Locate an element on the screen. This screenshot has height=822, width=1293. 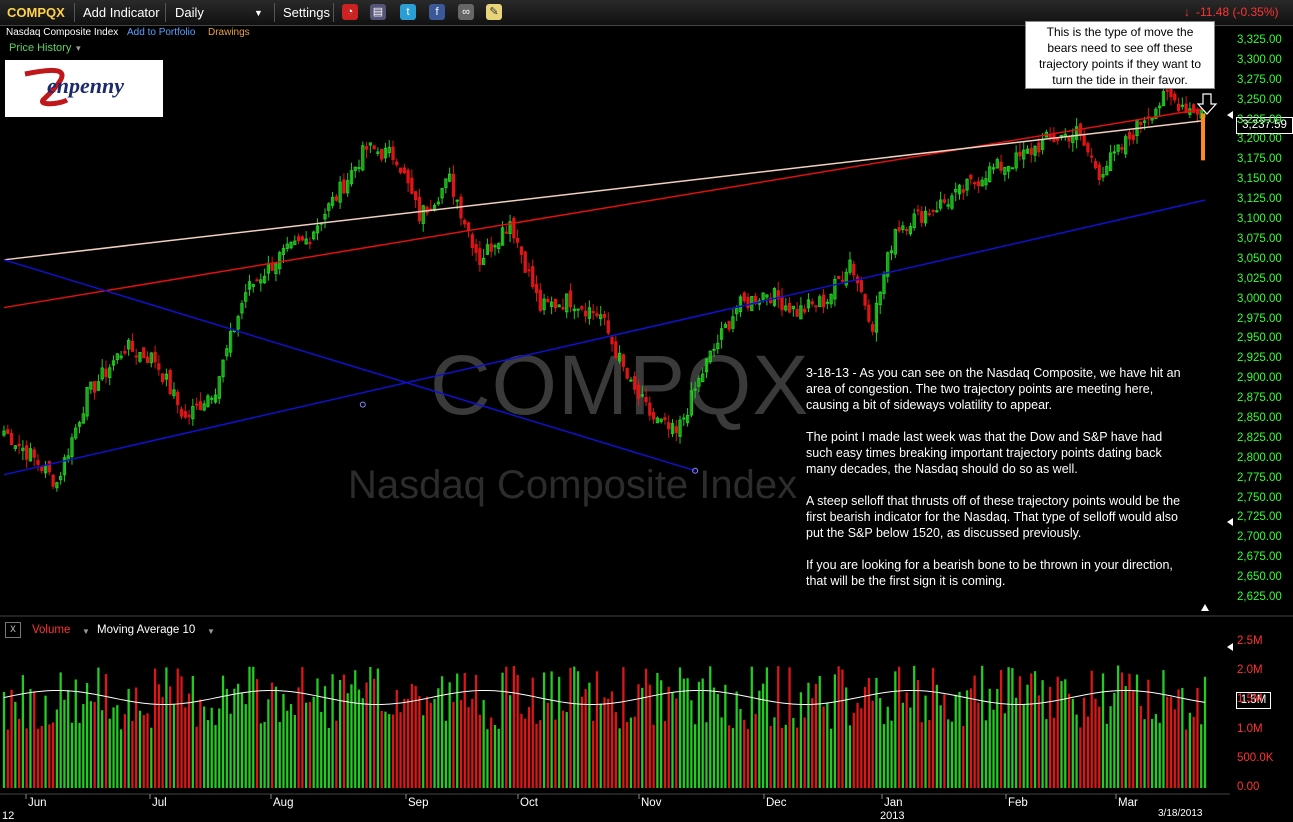
drawings-link: Drawings is located at coordinates (229, 32).